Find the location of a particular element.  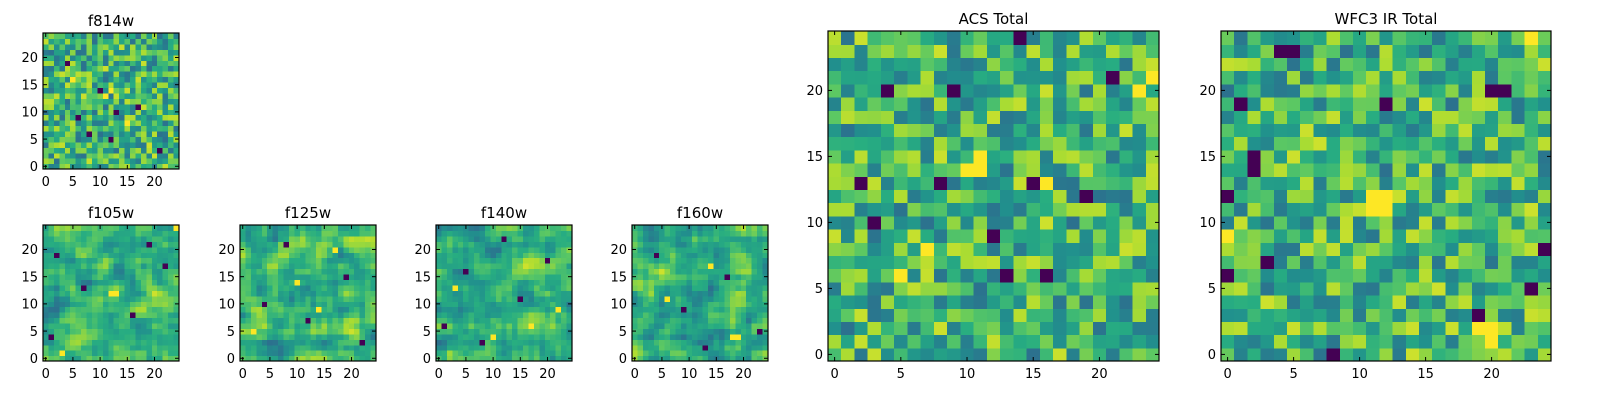

x-tick-label: 10 is located at coordinates (689, 374).